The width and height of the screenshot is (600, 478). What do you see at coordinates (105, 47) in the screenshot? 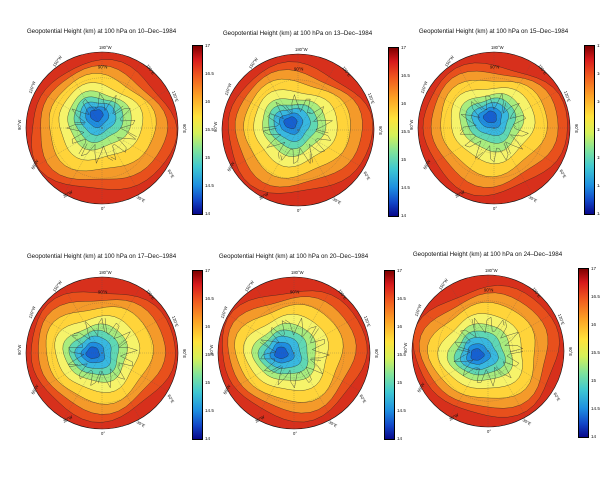
I see `longitude-label: 180°W` at bounding box center [105, 47].